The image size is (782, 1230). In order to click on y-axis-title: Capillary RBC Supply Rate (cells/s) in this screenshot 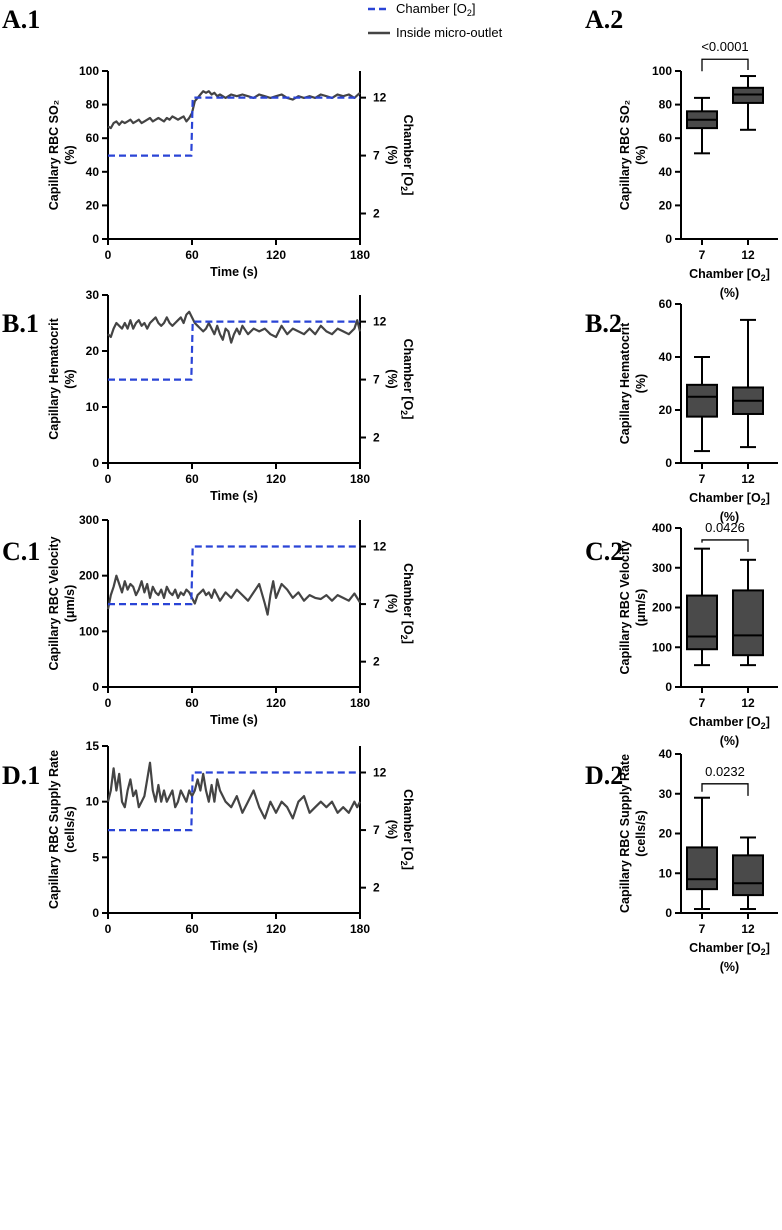, I will do `click(62, 829)`.